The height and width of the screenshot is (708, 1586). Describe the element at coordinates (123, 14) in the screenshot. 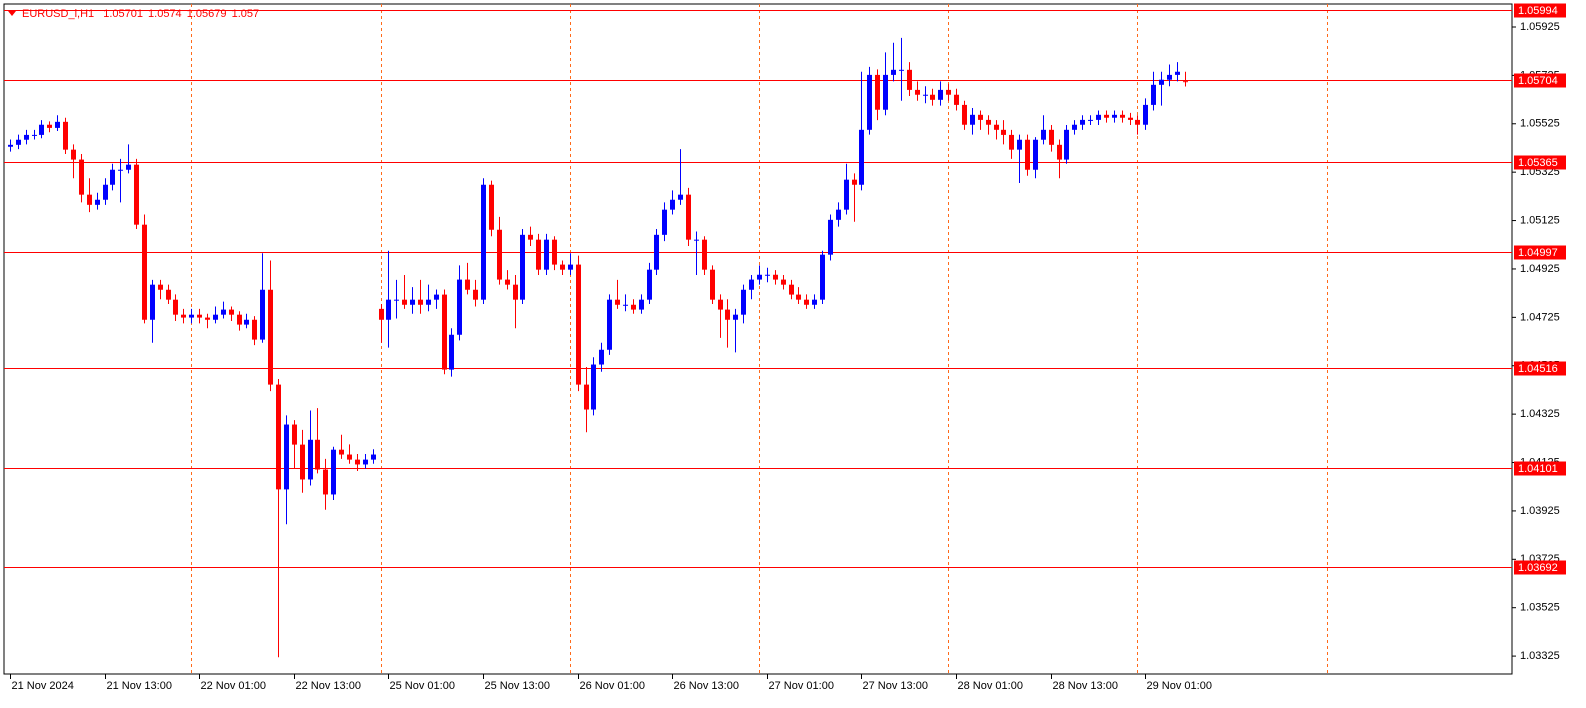

I see `open-value: 1.05701` at that location.